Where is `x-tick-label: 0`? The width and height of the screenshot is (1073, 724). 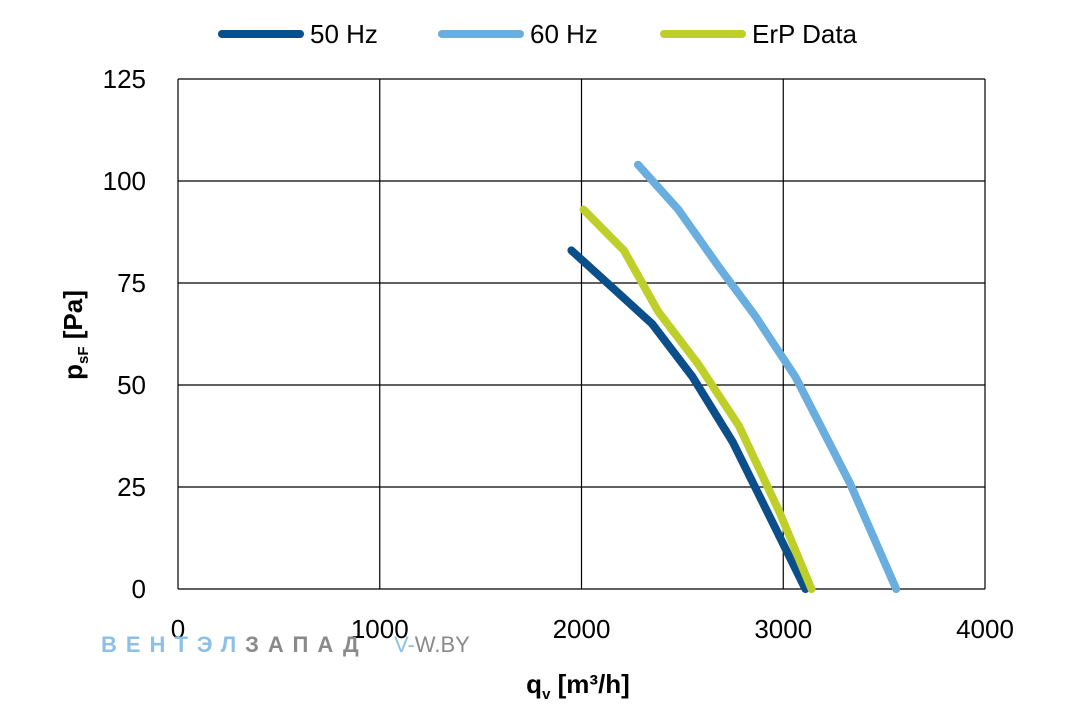 x-tick-label: 0 is located at coordinates (178, 629).